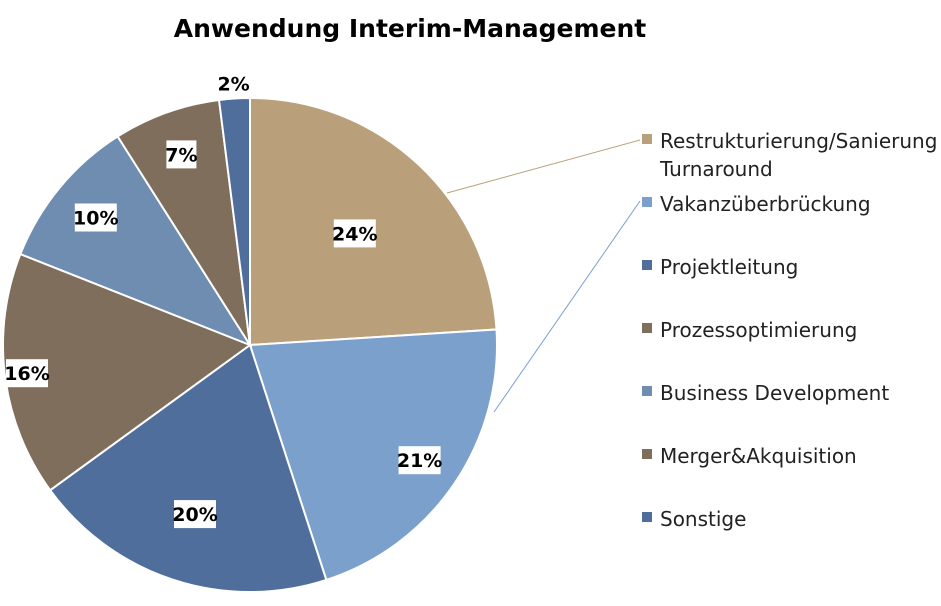 The image size is (941, 606). What do you see at coordinates (703, 519) in the screenshot?
I see `legend-label: Sonstige` at bounding box center [703, 519].